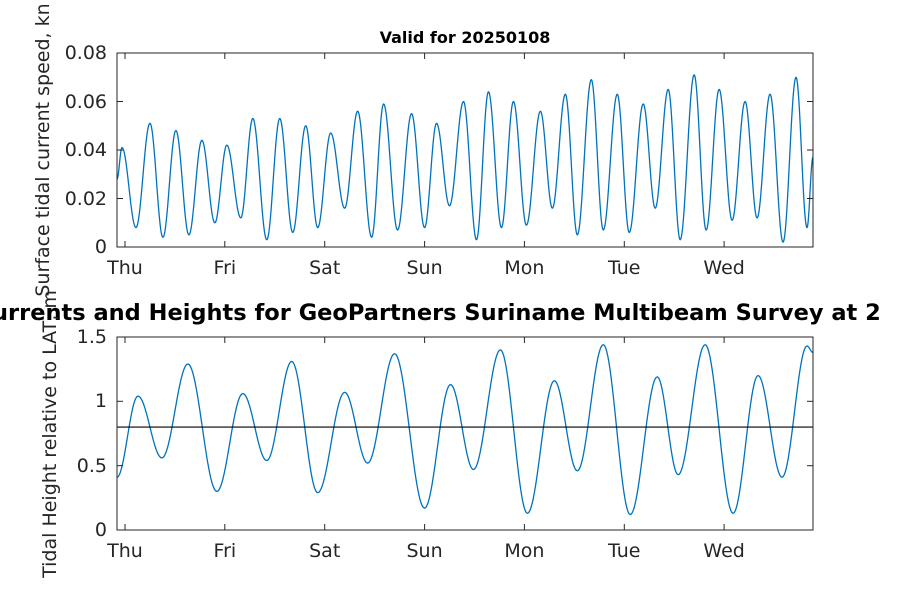 Image resolution: width=900 pixels, height=600 pixels. Describe the element at coordinates (100, 401) in the screenshot. I see `y-tick-label: 1` at that location.